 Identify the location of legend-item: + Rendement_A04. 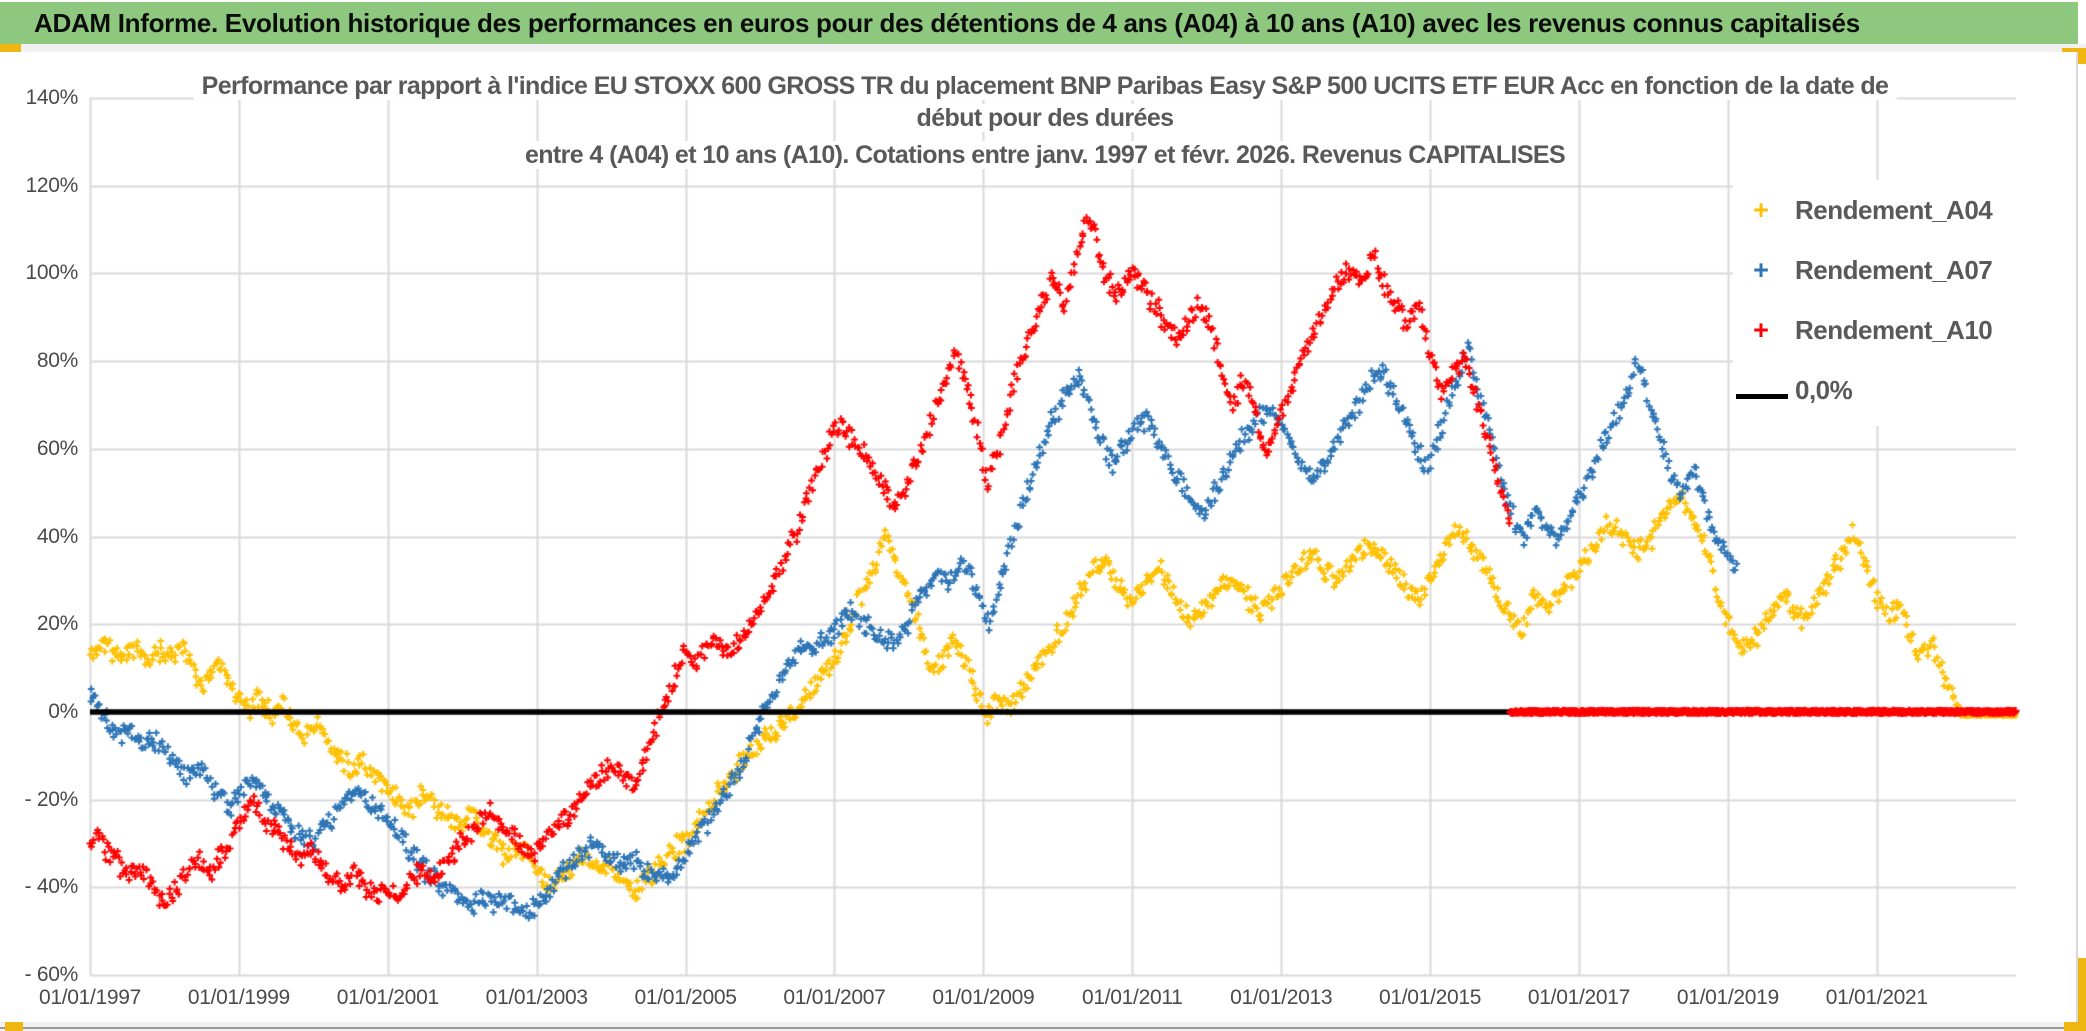
(1875, 210).